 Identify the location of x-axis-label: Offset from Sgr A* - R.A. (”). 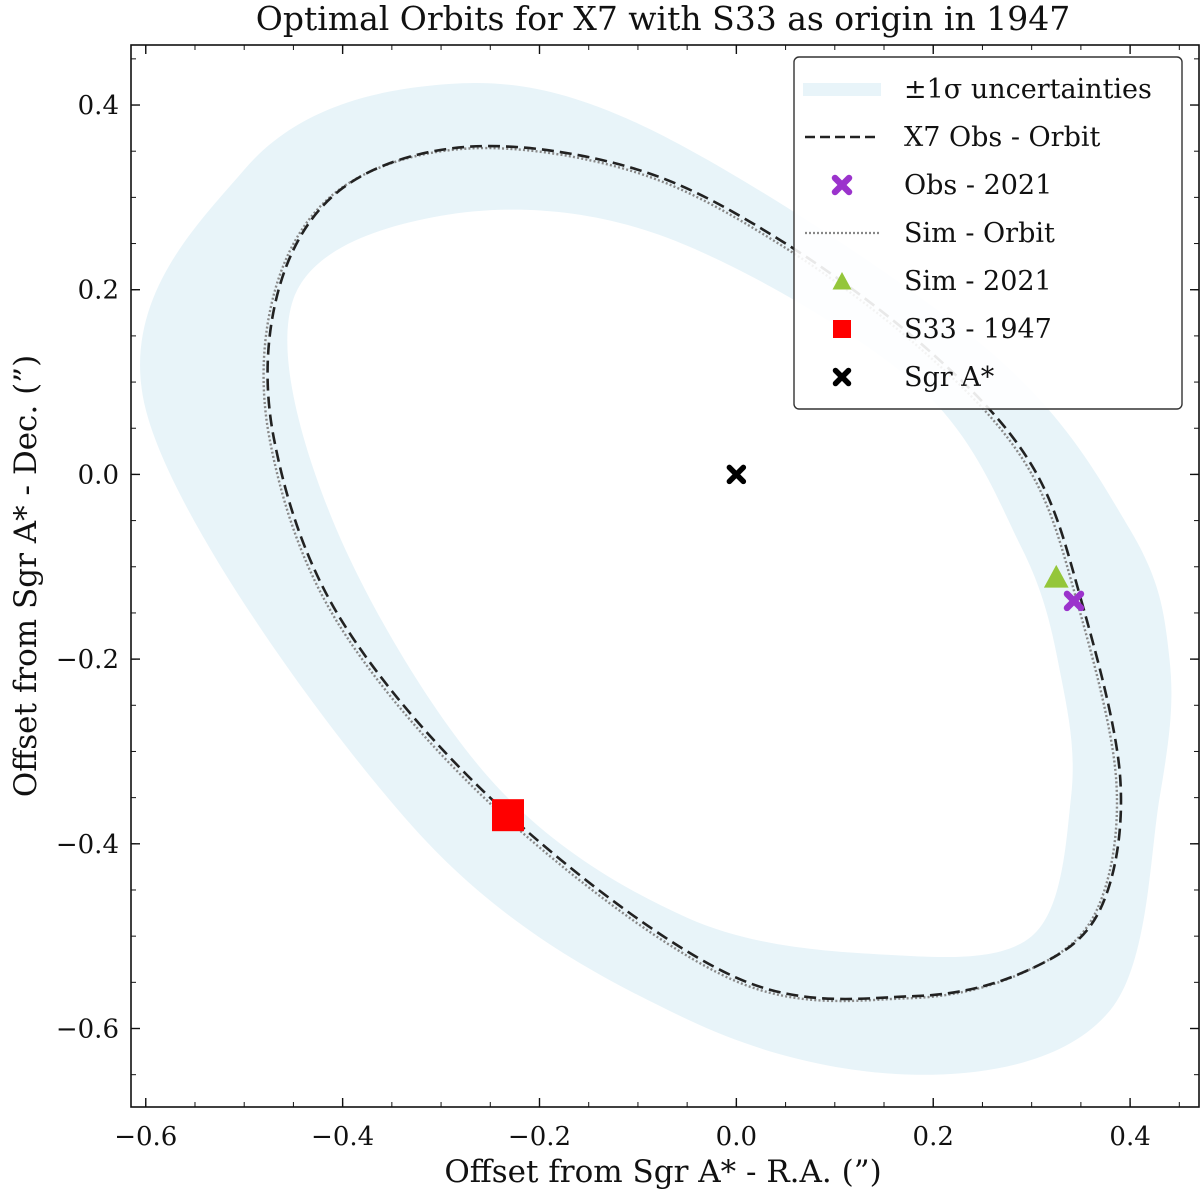
(662, 1172).